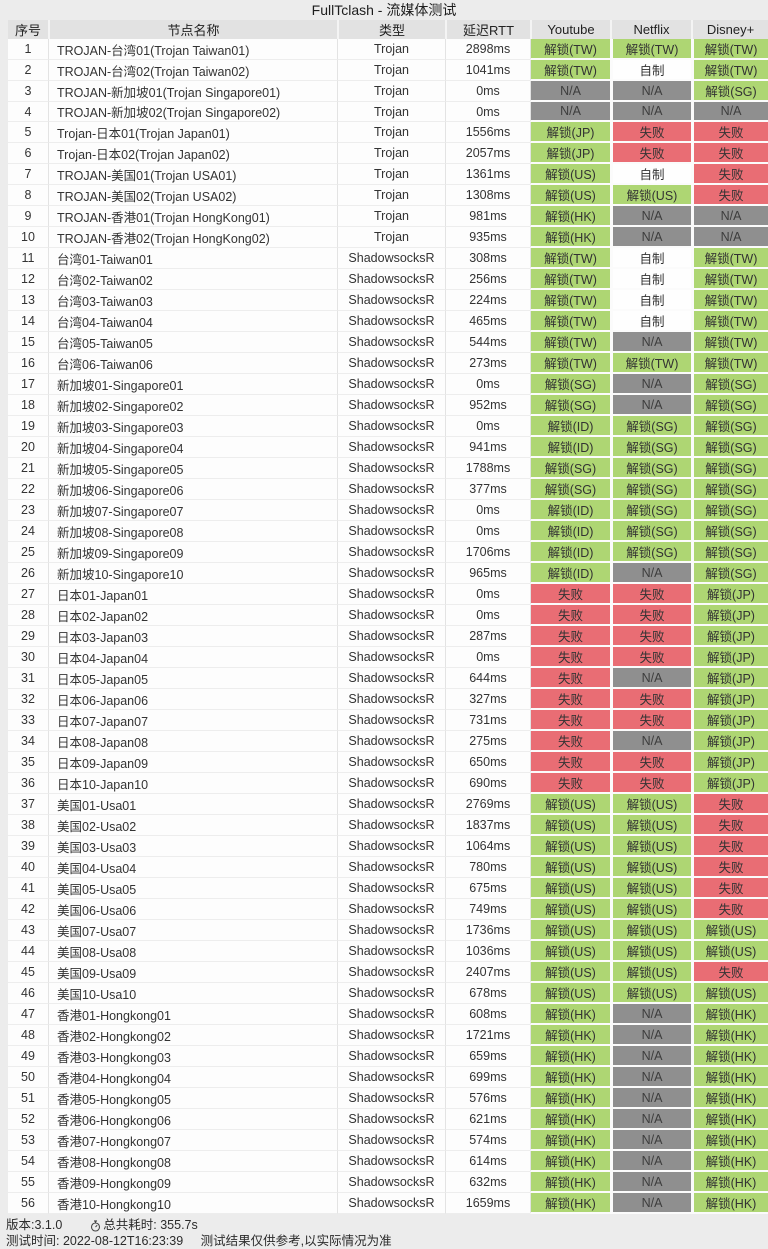 This screenshot has height=1249, width=768. Describe the element at coordinates (192, 1077) in the screenshot. I see `node-name-cell: 香港04-Hongkong04` at that location.